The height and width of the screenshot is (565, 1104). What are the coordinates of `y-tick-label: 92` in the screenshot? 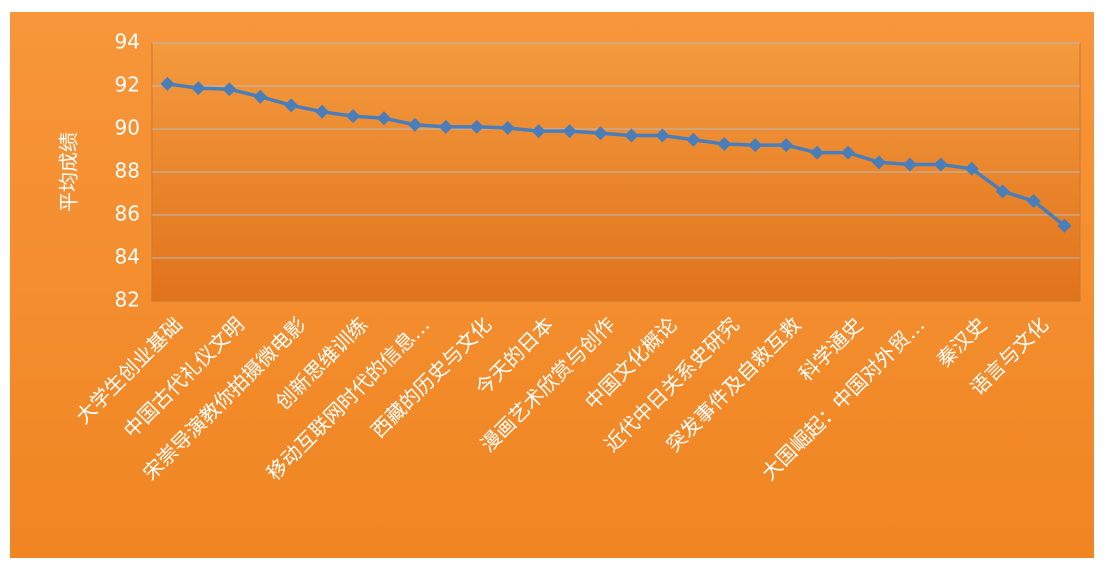 It's located at (127, 85).